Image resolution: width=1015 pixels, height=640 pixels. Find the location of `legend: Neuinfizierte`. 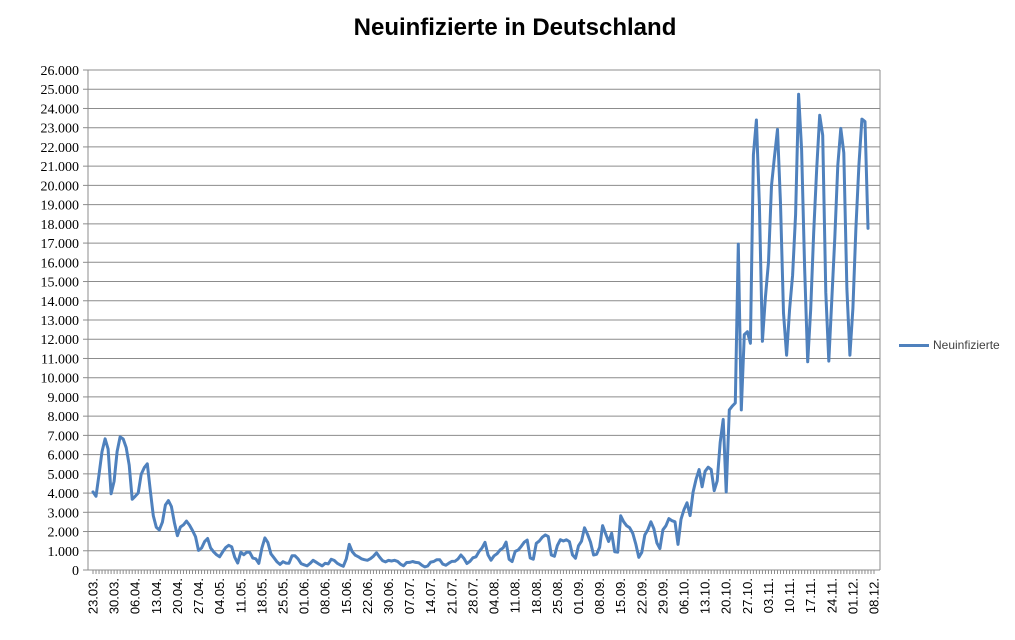

legend: Neuinfizierte is located at coordinates (949, 345).